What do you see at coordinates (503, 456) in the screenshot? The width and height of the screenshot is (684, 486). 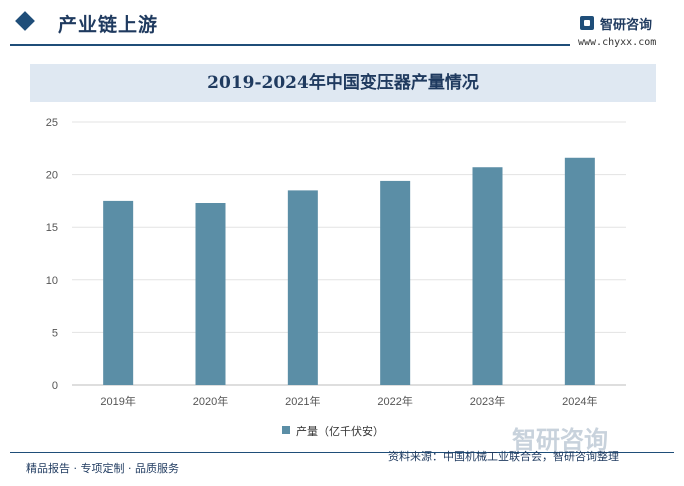 I see `source-note: 资料来源：中国机械工业联合会，智研咨询整理` at bounding box center [503, 456].